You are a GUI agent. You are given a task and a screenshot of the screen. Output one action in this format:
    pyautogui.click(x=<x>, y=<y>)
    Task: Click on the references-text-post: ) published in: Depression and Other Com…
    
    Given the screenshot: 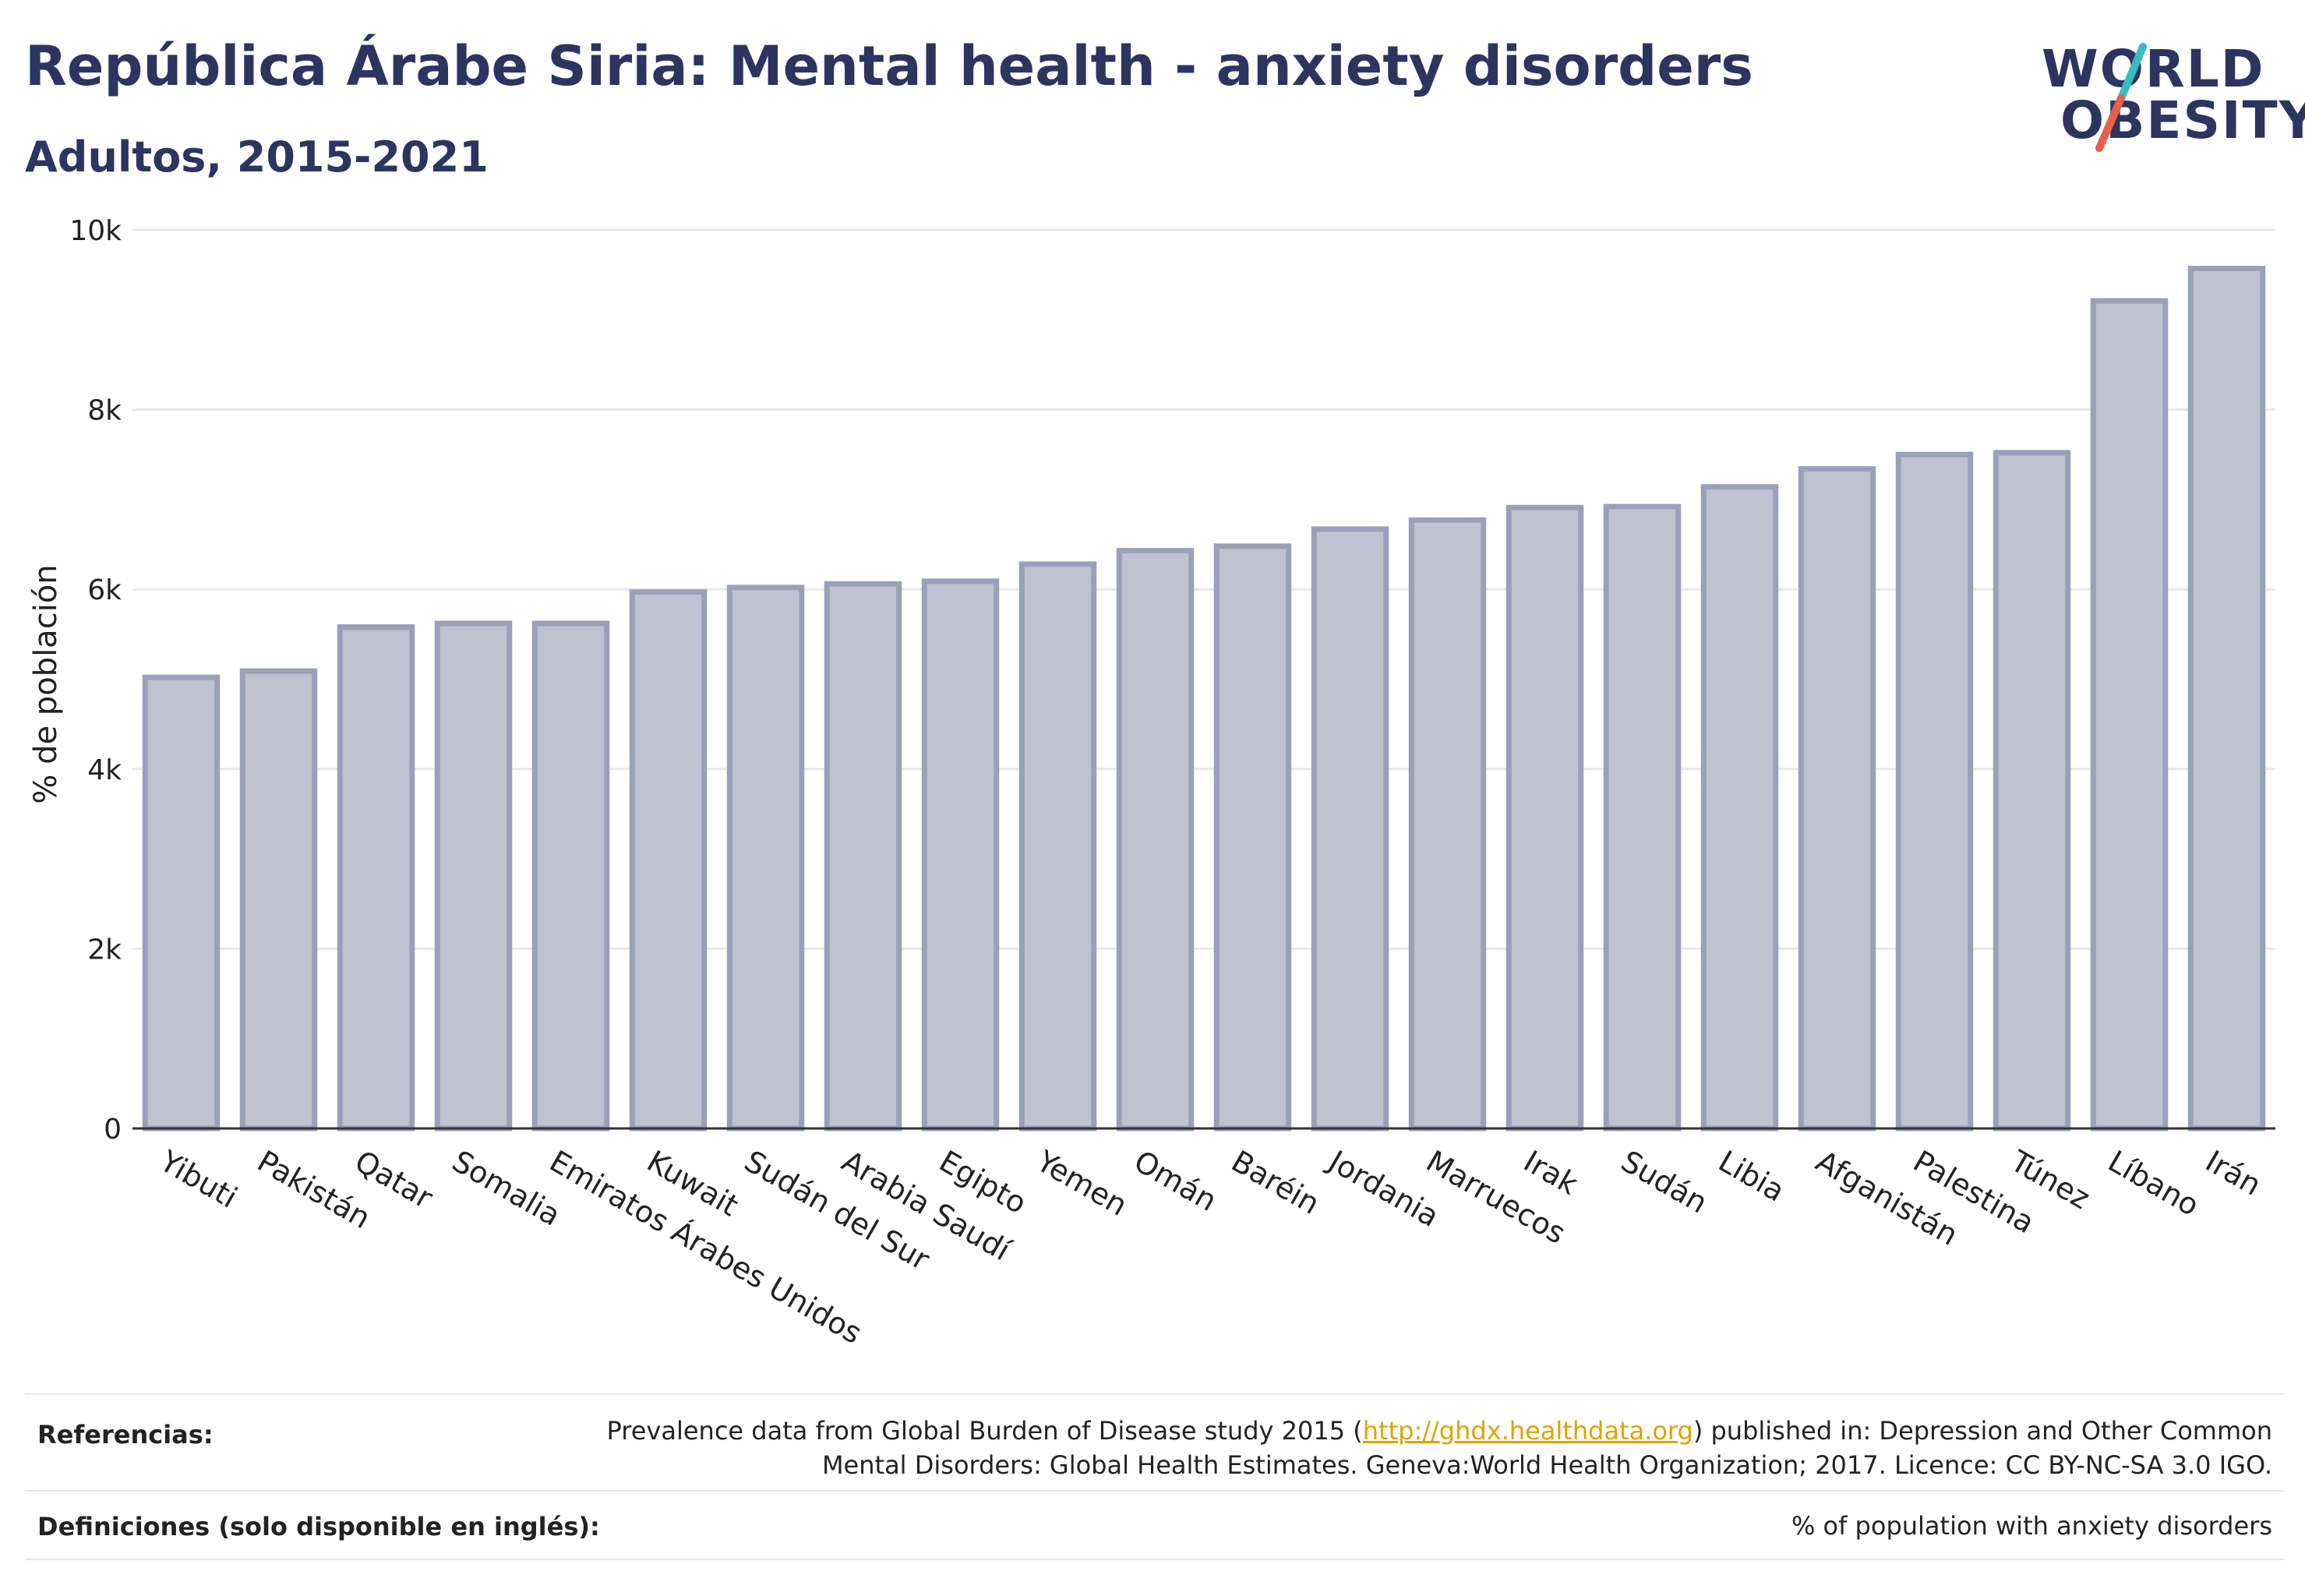 What is the action you would take?
    pyautogui.click(x=1982, y=1431)
    